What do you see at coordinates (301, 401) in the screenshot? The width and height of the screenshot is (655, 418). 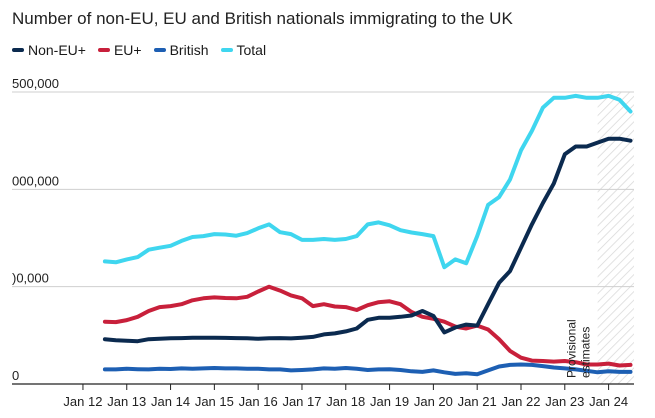 I see `x-tick-label: Jan 17` at bounding box center [301, 401].